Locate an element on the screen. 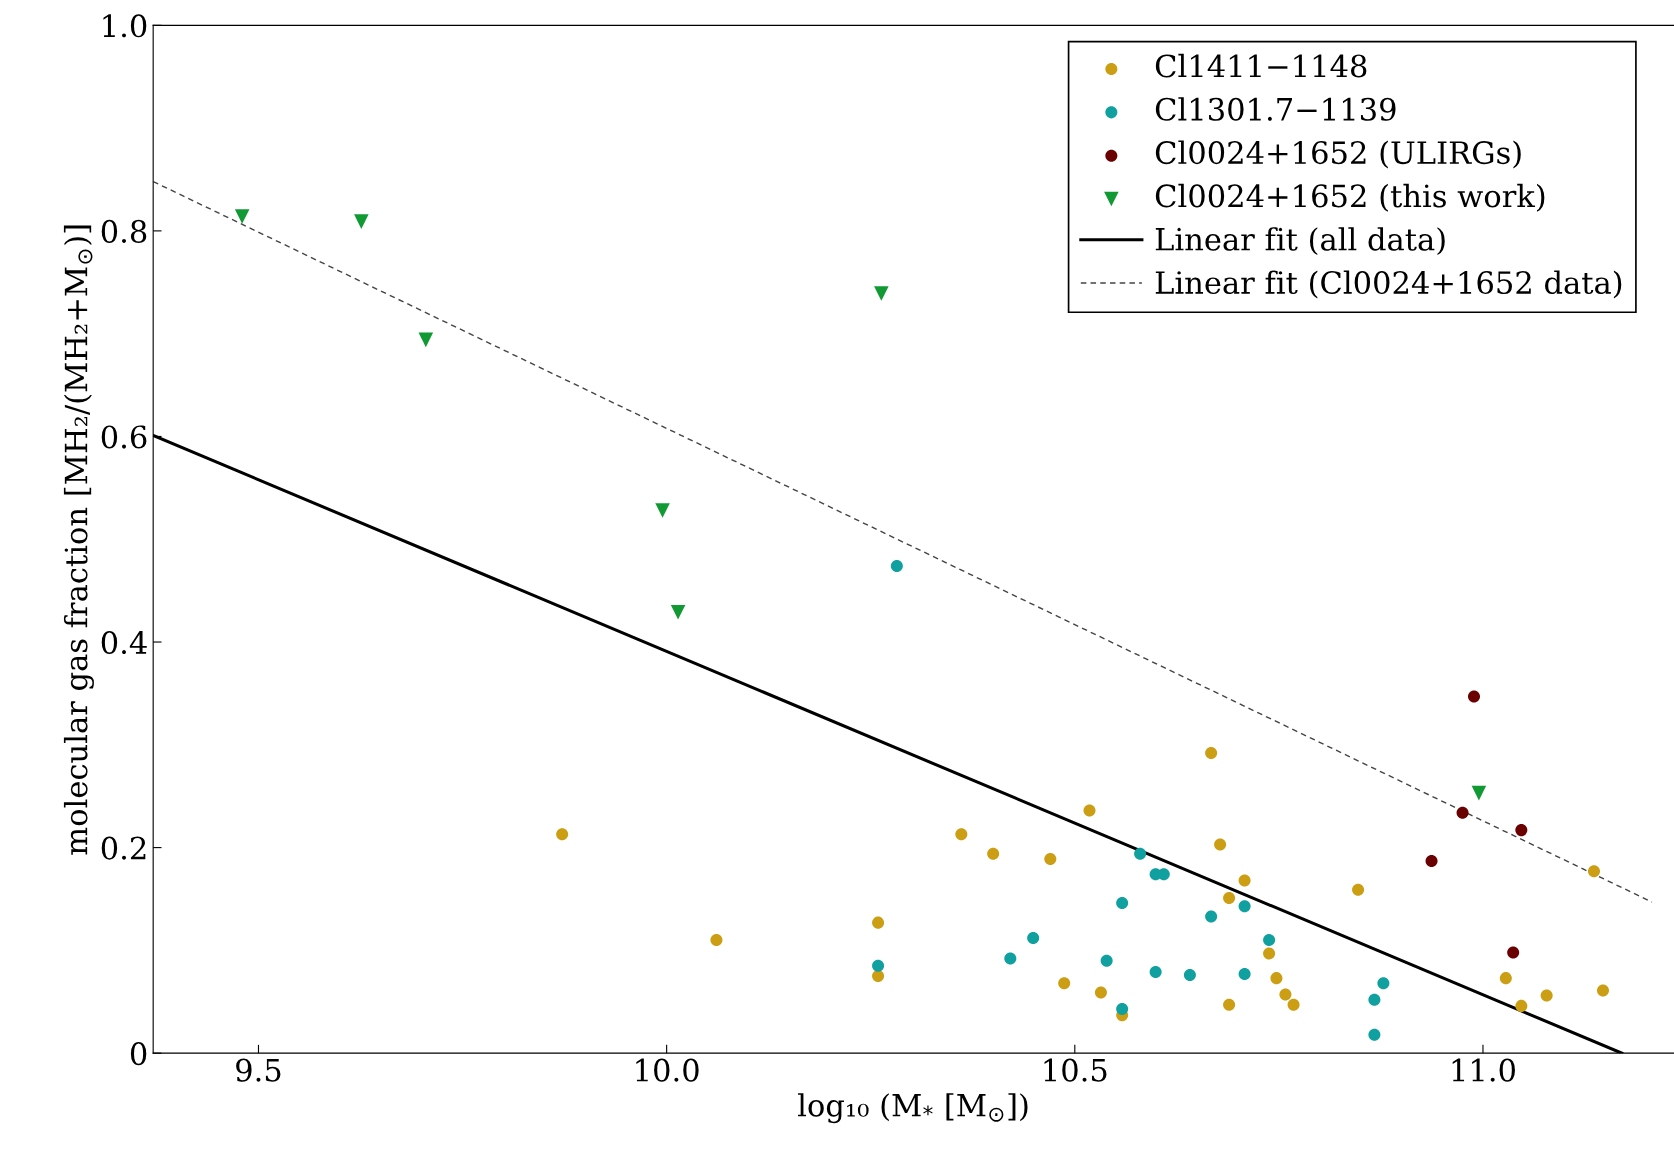 The height and width of the screenshot is (1151, 1674). y-axis-title: molecular gas fraction [MH₂/(MH₂+M$_{⊙}$)] is located at coordinates (78, 540).